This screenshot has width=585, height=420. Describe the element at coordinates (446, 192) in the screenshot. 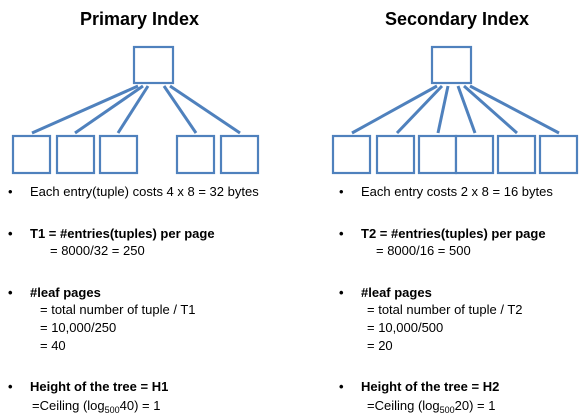

I see `secondary-entry-cost: Each entry costs 2 x 8 = 16 bytes` at that location.